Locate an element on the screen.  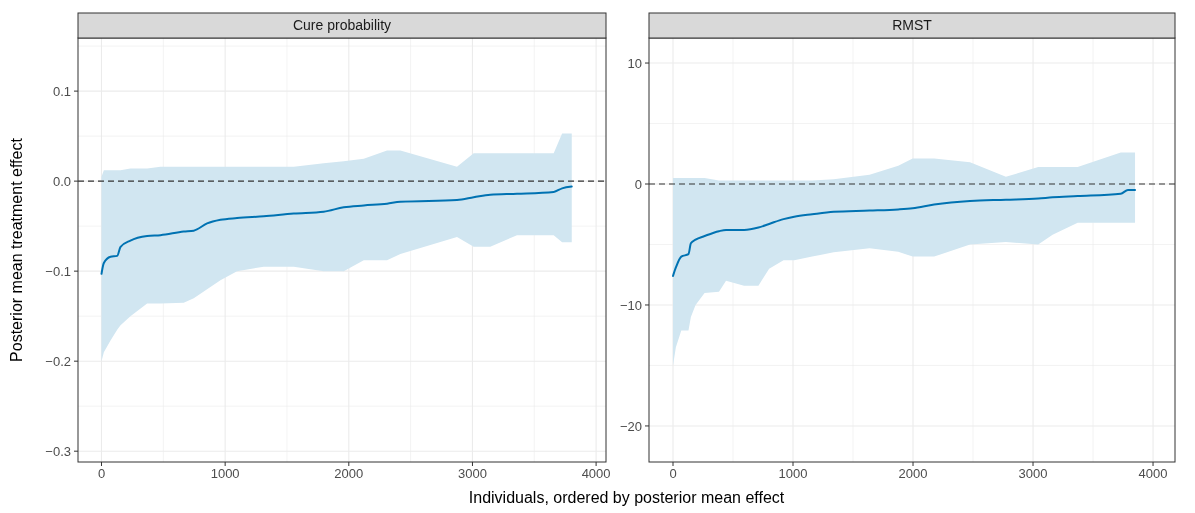
y-tick-label: 0.1 is located at coordinates (61, 91).